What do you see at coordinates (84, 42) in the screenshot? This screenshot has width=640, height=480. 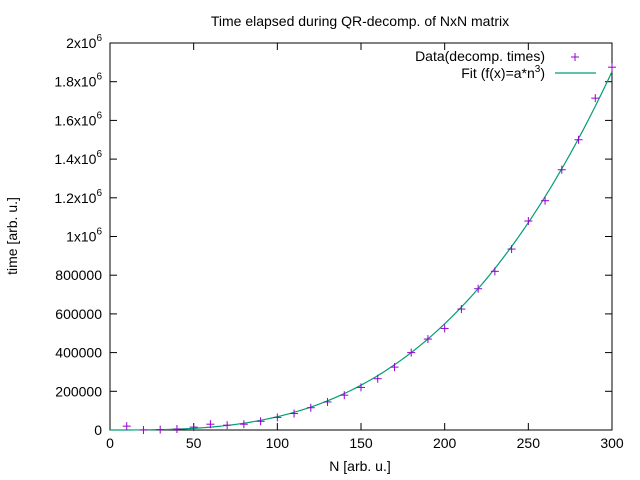 I see `y-tick-label: 2x10⁶` at bounding box center [84, 42].